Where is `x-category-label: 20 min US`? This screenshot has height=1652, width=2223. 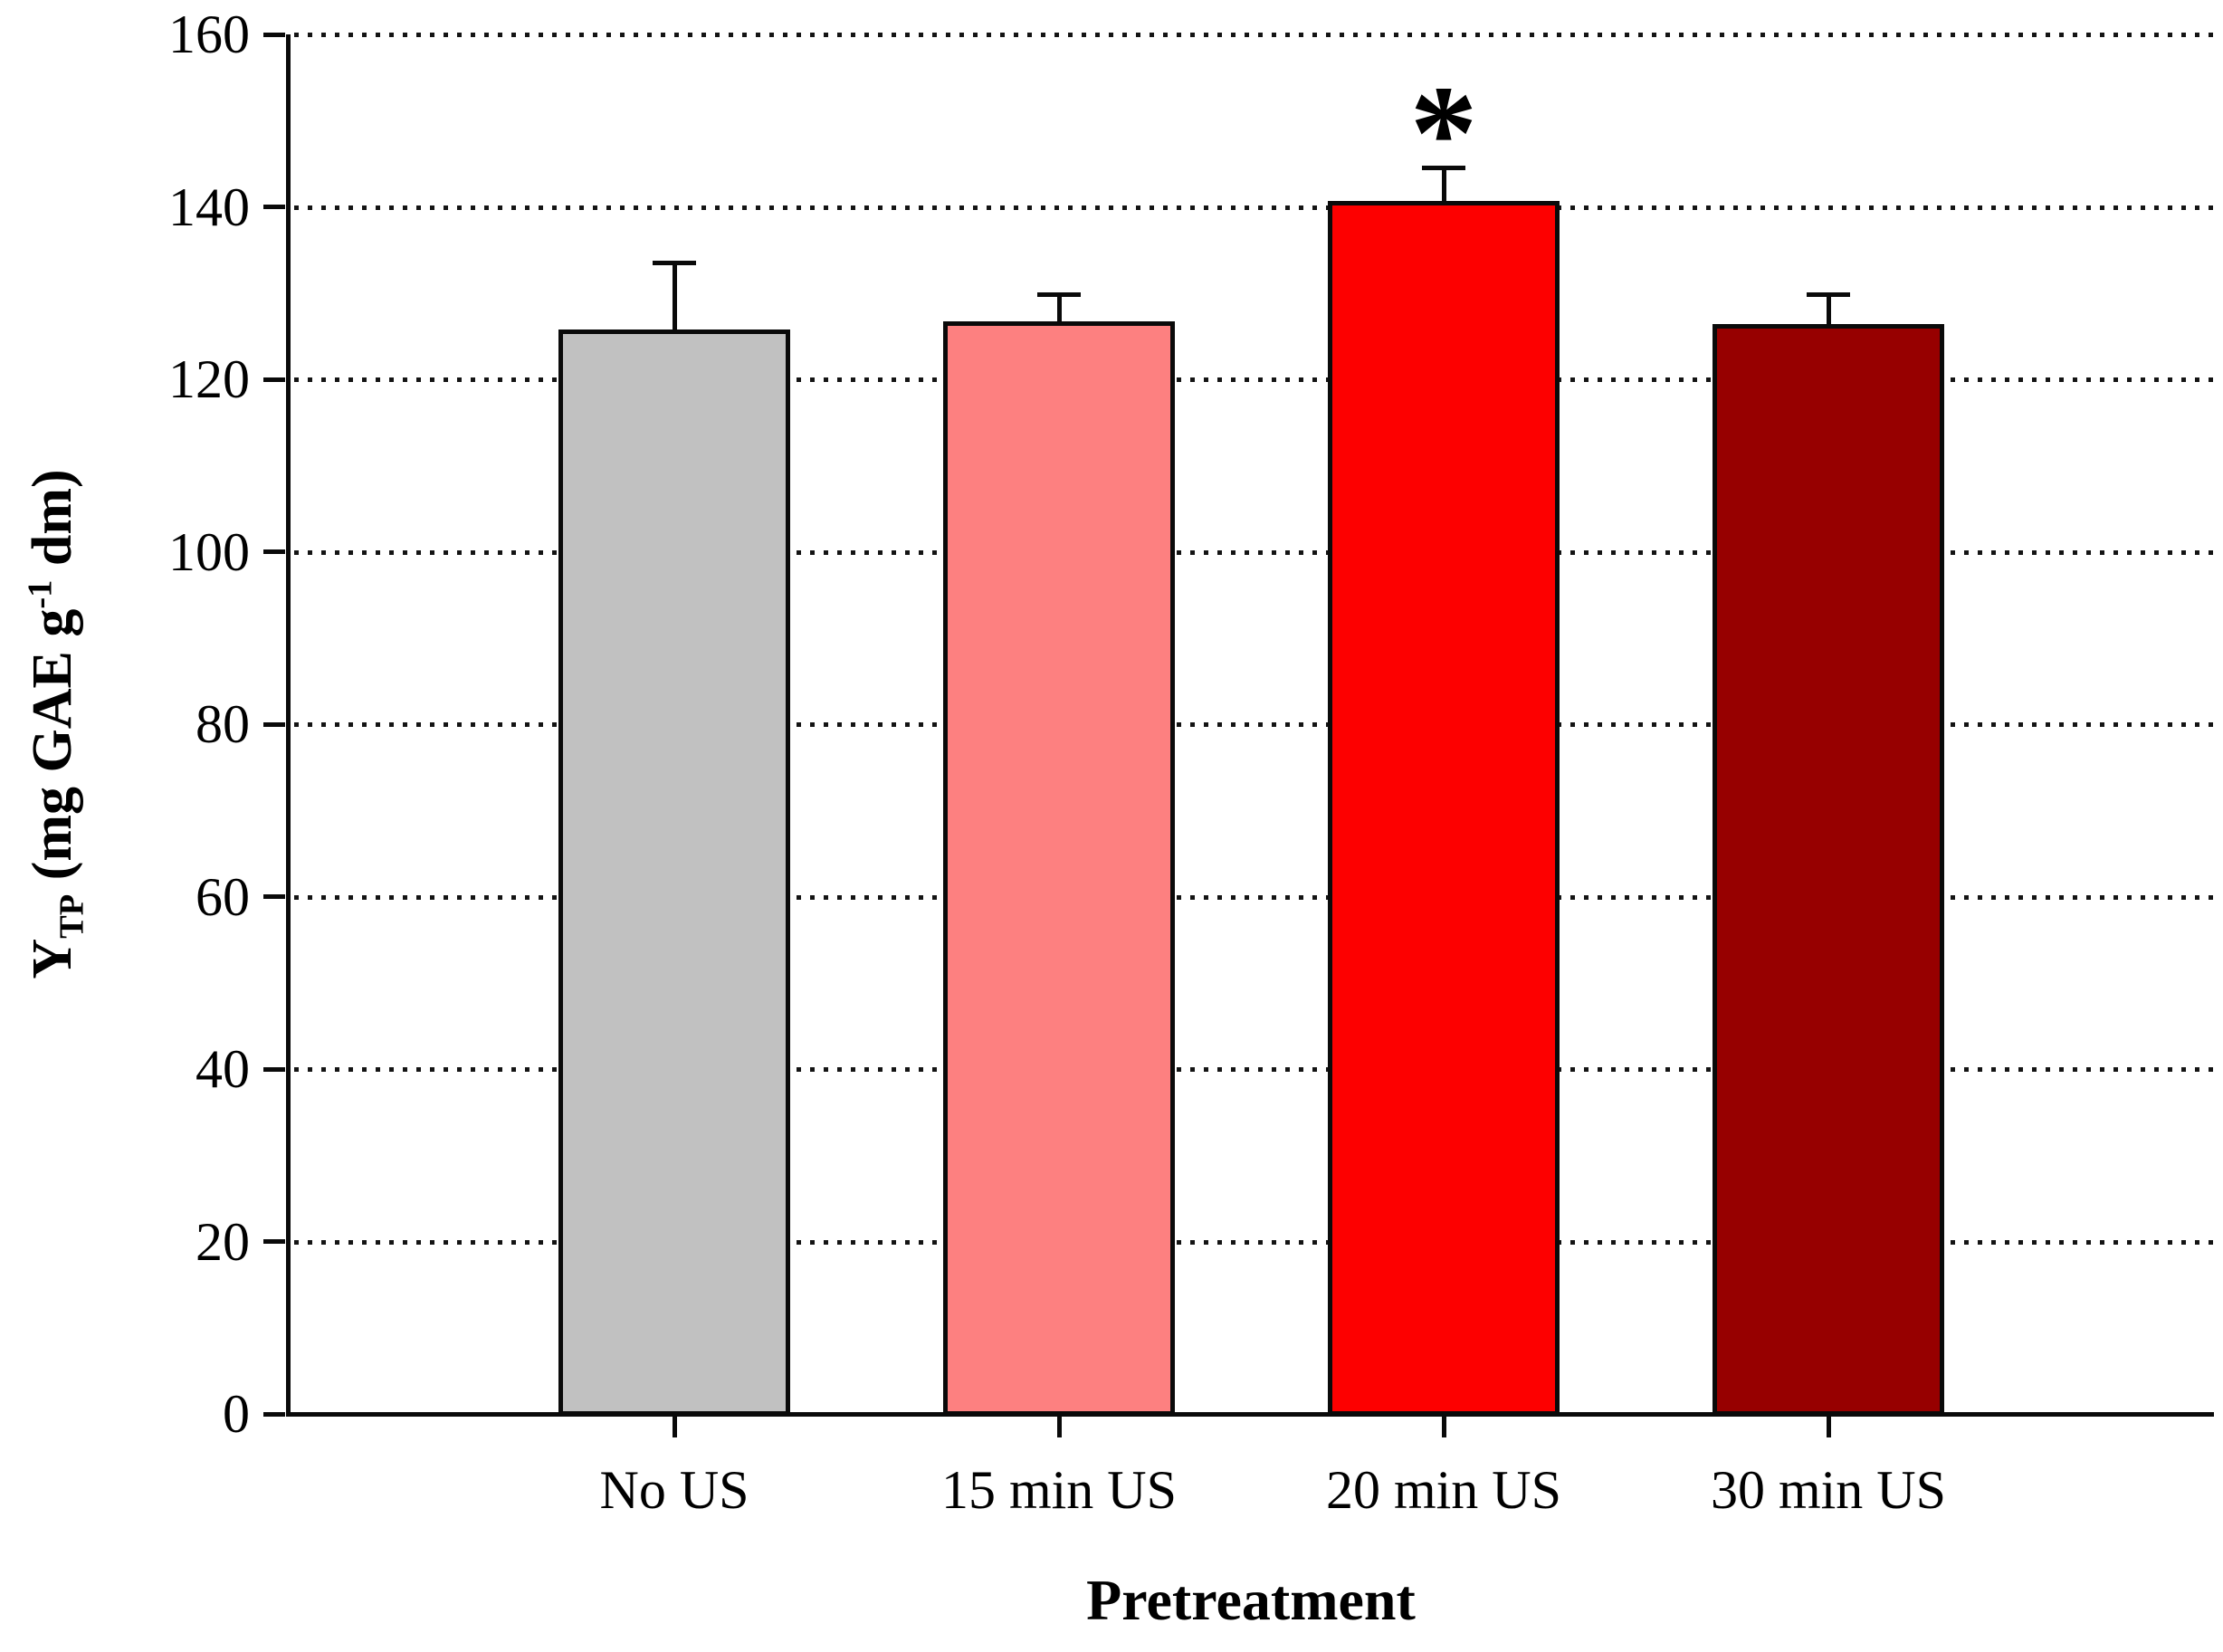
x-category-label: 20 min US is located at coordinates (1443, 1490).